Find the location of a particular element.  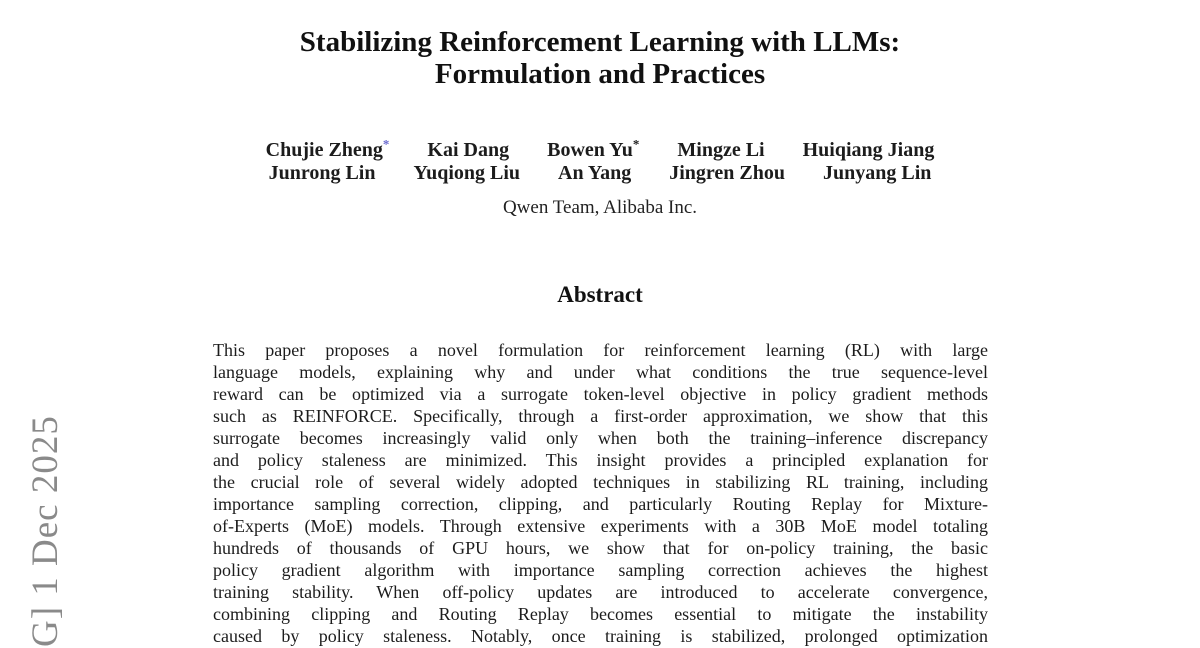

author-name-text: Huiqiang Jiang is located at coordinates (868, 150).